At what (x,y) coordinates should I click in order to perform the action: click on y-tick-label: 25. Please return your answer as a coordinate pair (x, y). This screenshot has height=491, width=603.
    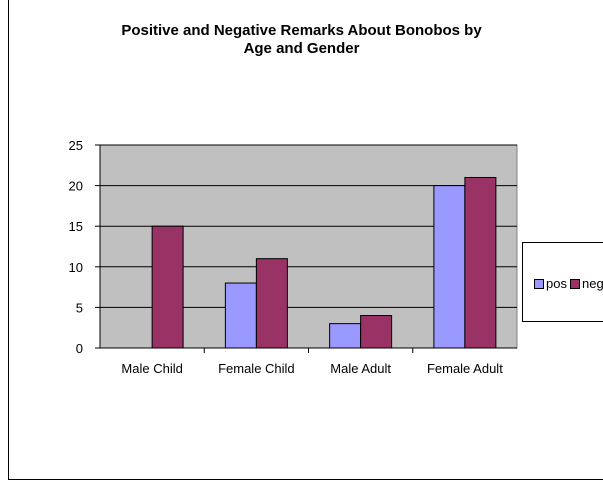
    Looking at the image, I should click on (76, 145).